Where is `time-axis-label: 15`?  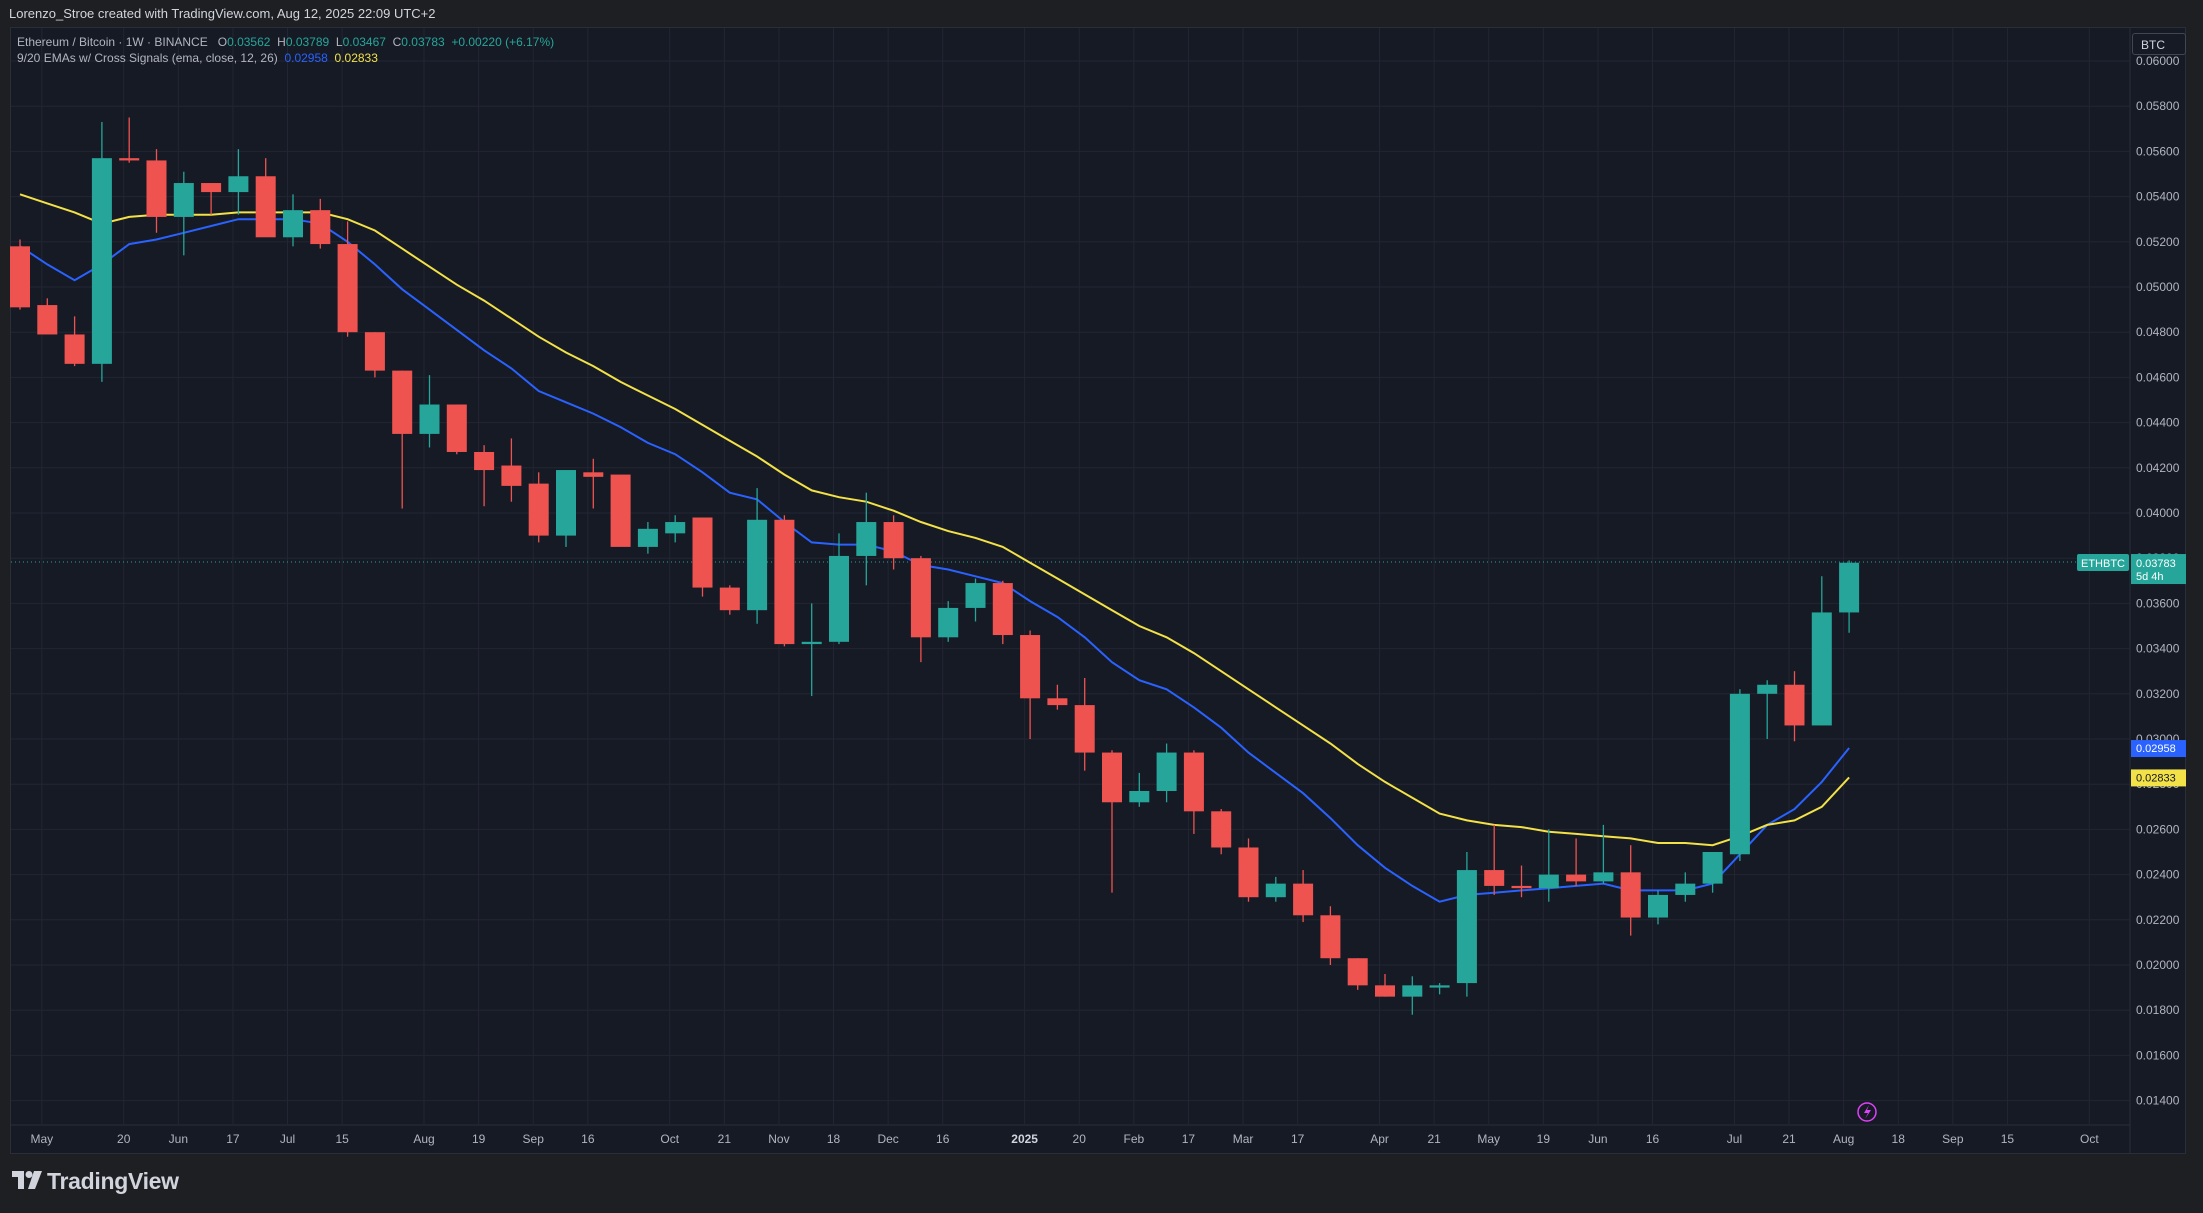 time-axis-label: 15 is located at coordinates (2008, 1139).